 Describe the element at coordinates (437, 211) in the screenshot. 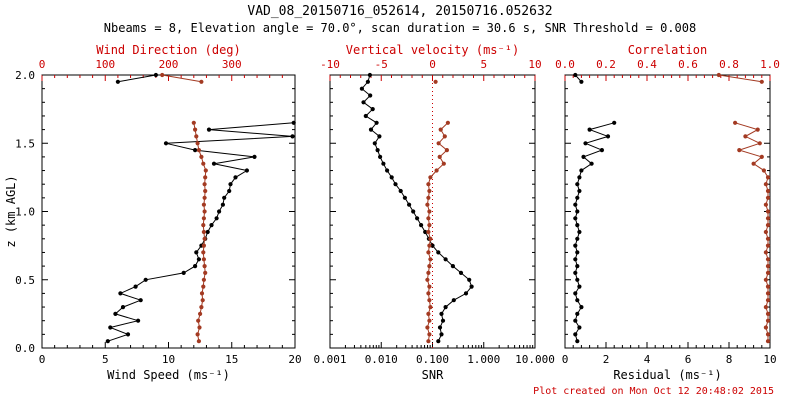

I see `series-vertical-velocity` at that location.